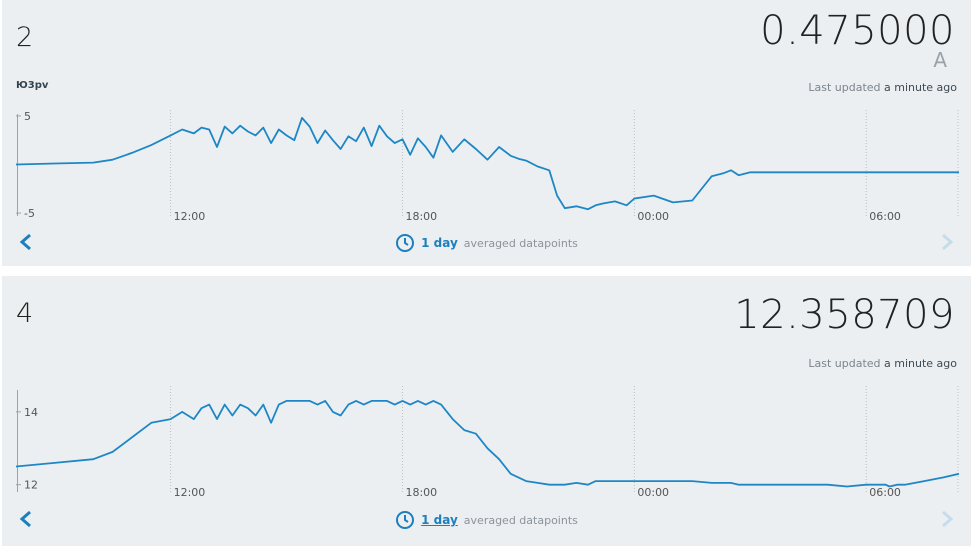  What do you see at coordinates (25, 313) in the screenshot?
I see `panel-title: 4` at bounding box center [25, 313].